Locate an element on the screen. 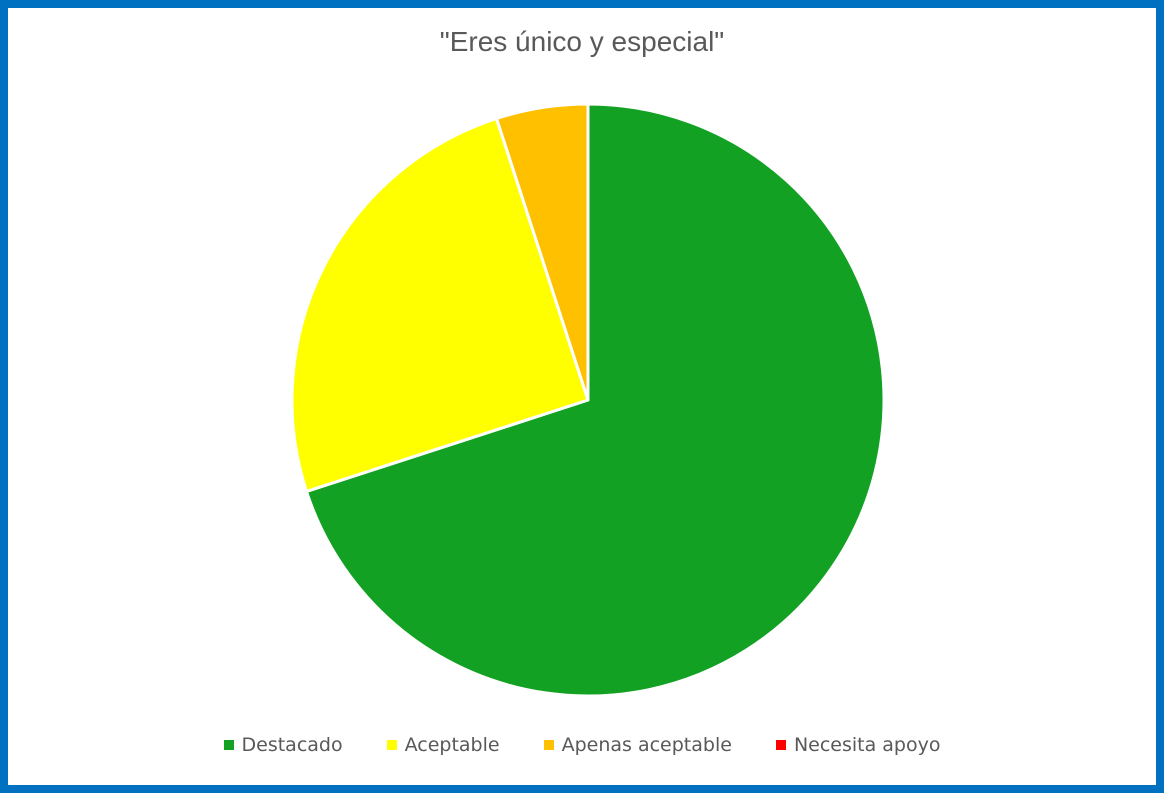 Image resolution: width=1164 pixels, height=793 pixels. legend-item-destacado: Destacado is located at coordinates (283, 745).